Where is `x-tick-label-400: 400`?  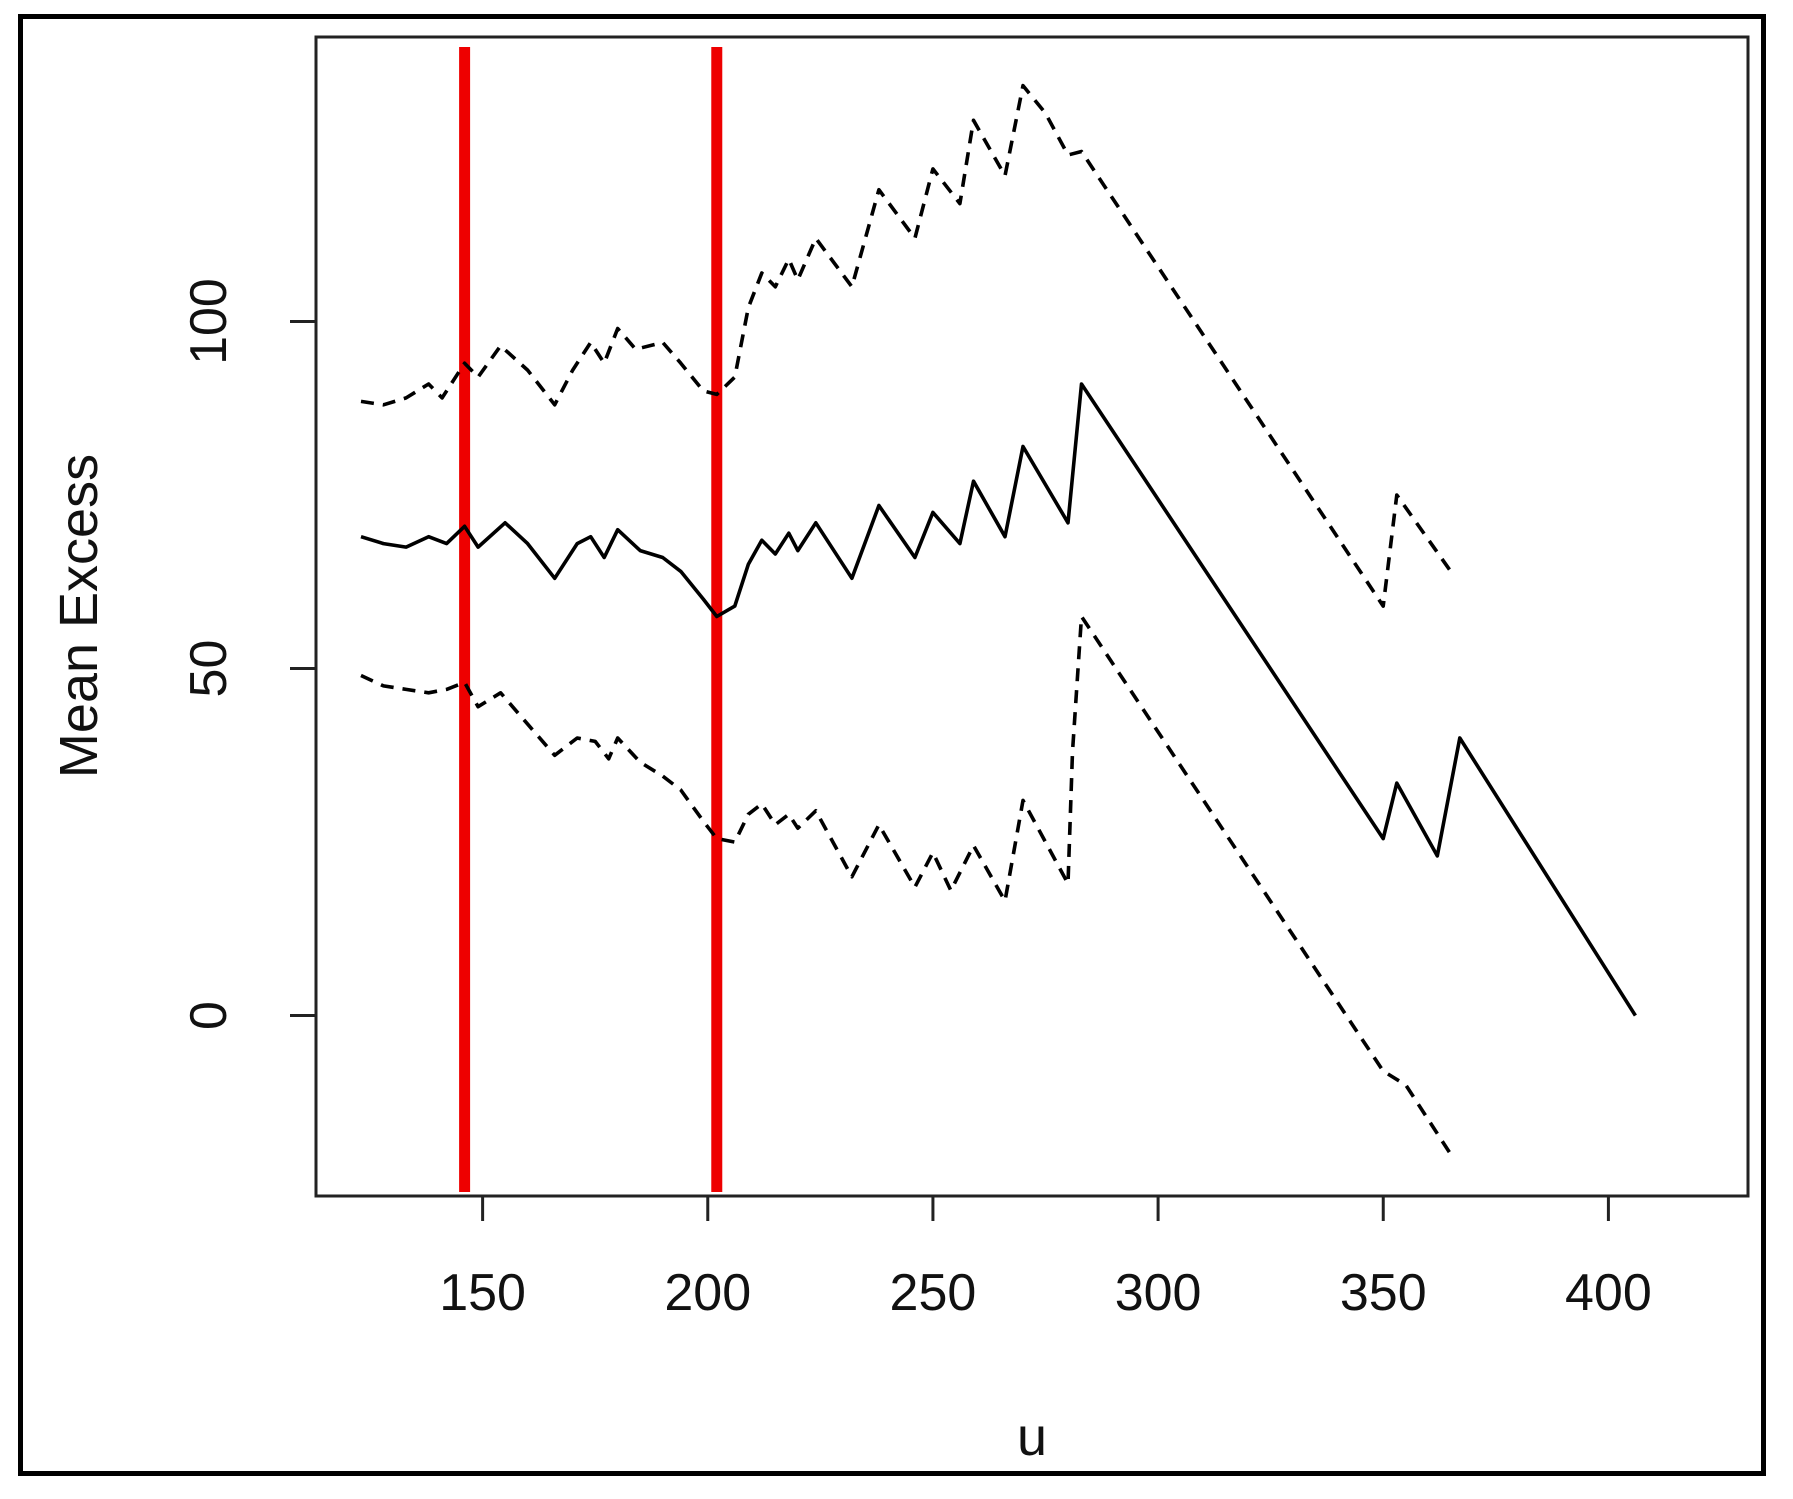
x-tick-label-400: 400 is located at coordinates (1608, 1293).